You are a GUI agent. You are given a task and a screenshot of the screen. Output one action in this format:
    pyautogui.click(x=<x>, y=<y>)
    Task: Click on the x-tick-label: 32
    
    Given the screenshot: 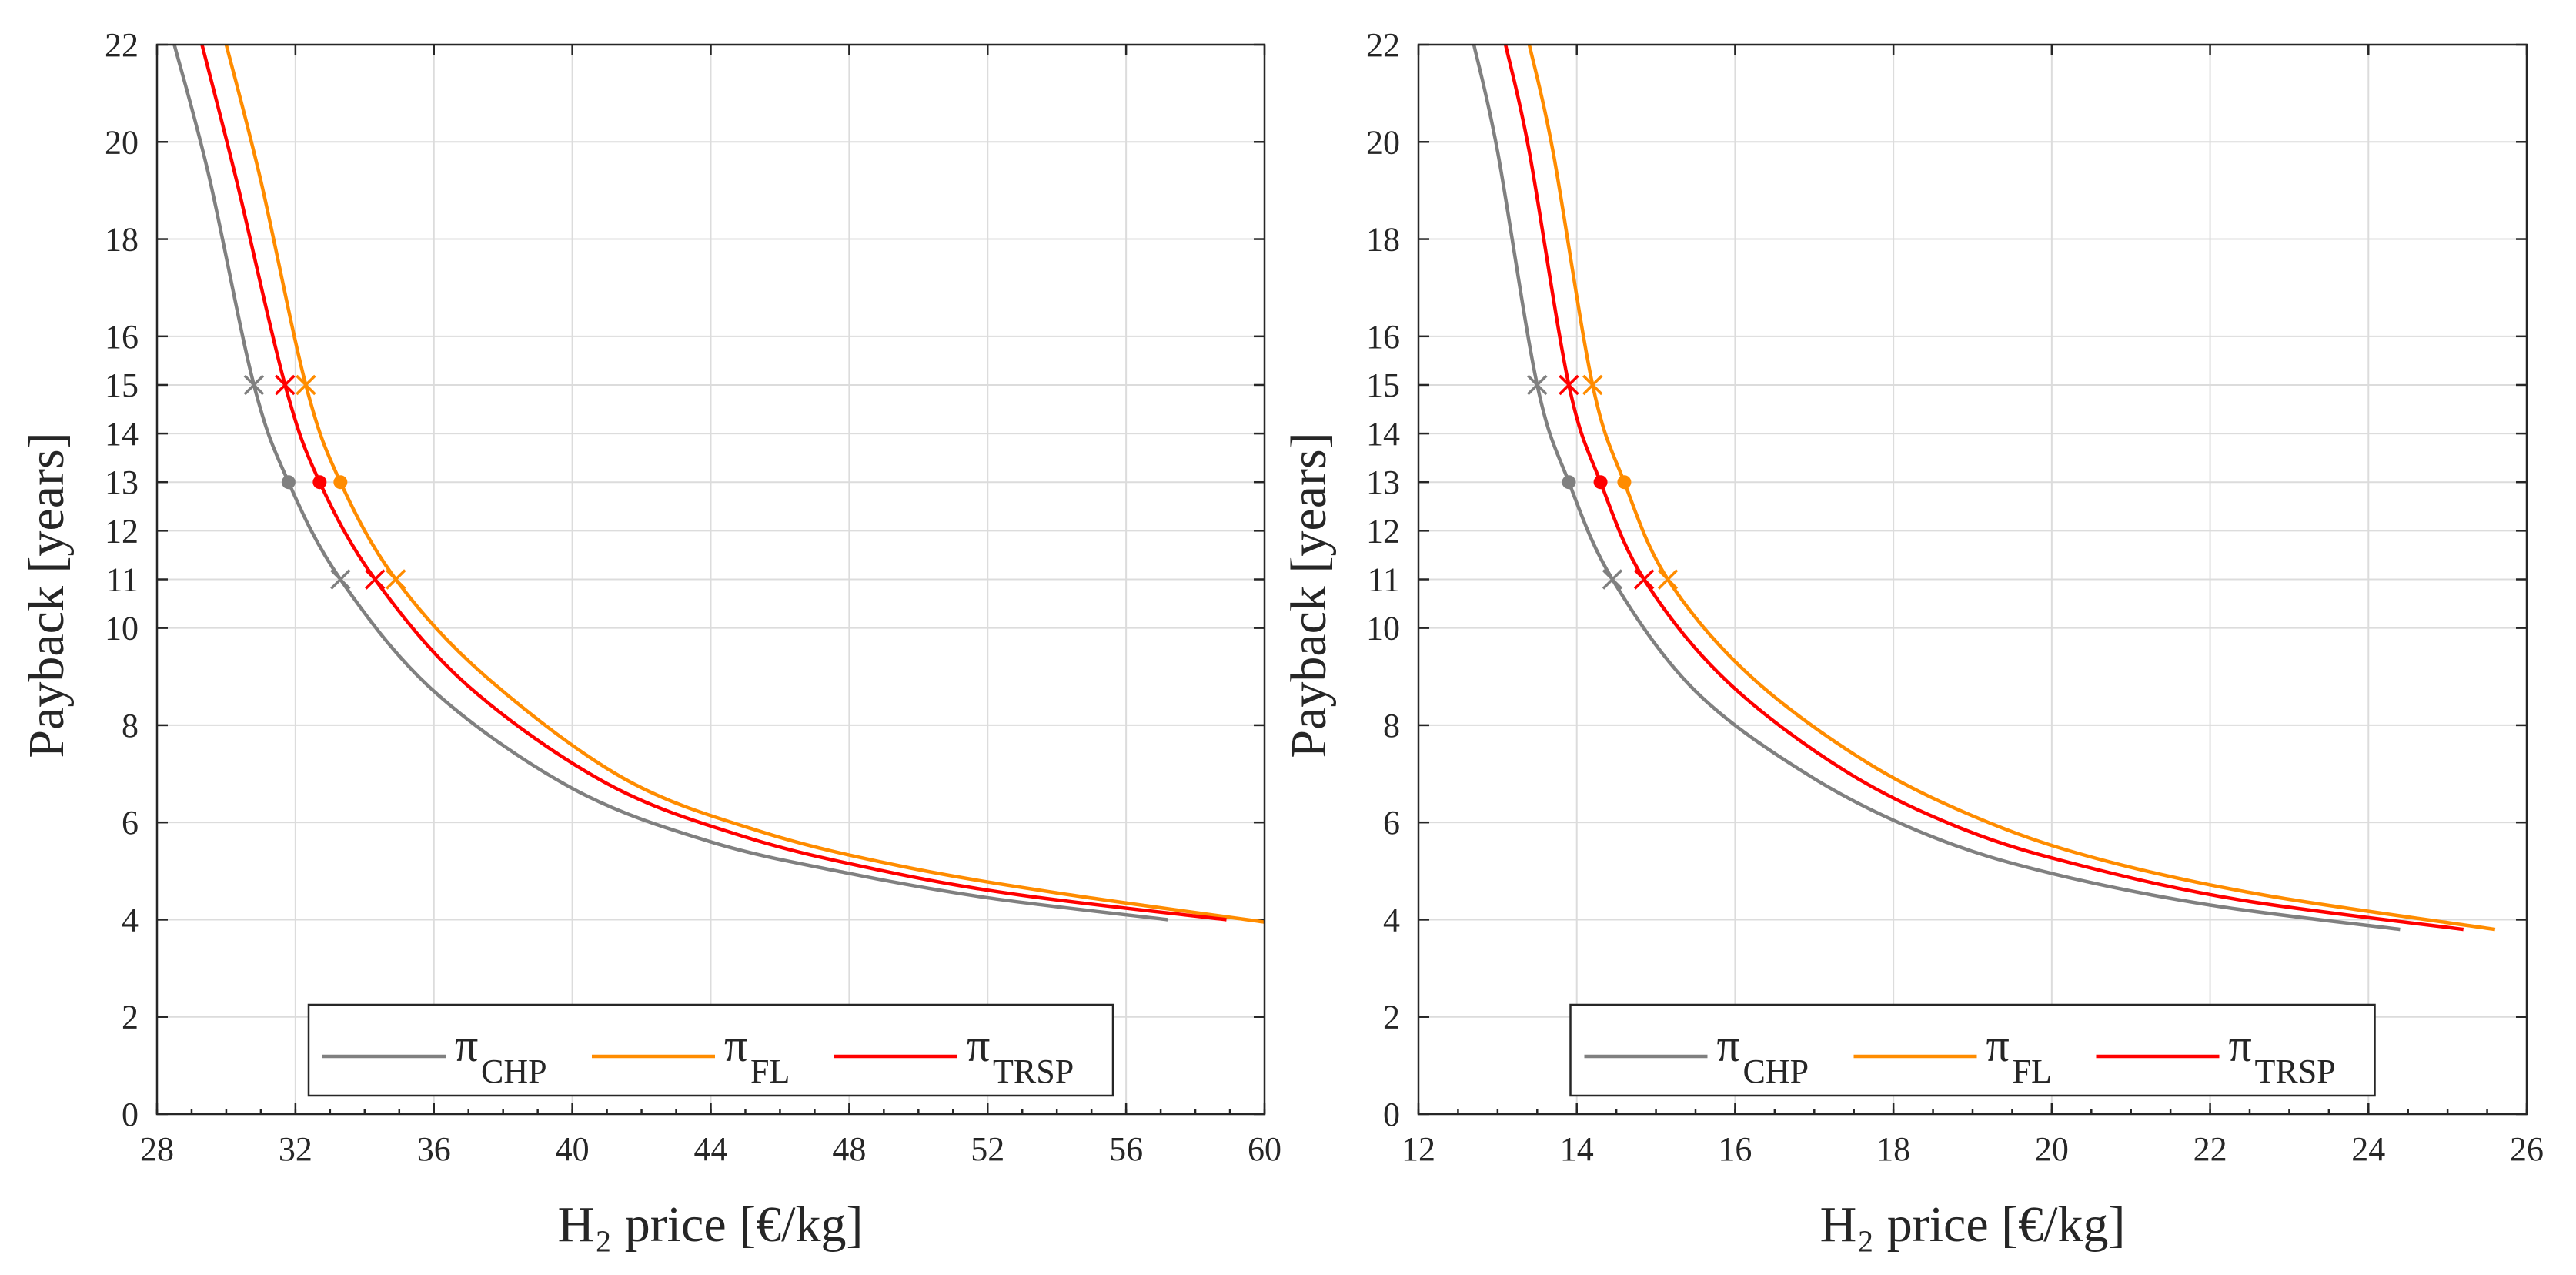 What is the action you would take?
    pyautogui.click(x=295, y=1149)
    